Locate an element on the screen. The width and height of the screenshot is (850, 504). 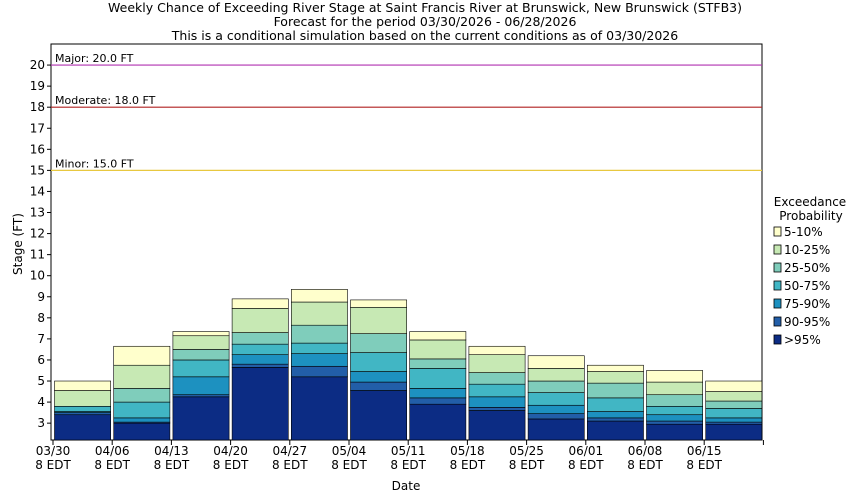
bar-segment-w7-b6 is located at coordinates (497, 350).